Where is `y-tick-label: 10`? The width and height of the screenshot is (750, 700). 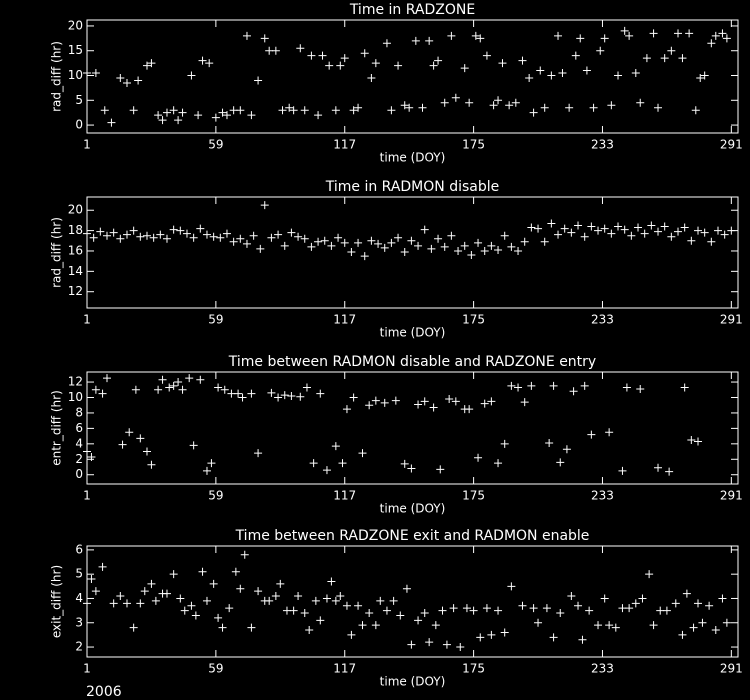 y-tick-label: 10 is located at coordinates (75, 75).